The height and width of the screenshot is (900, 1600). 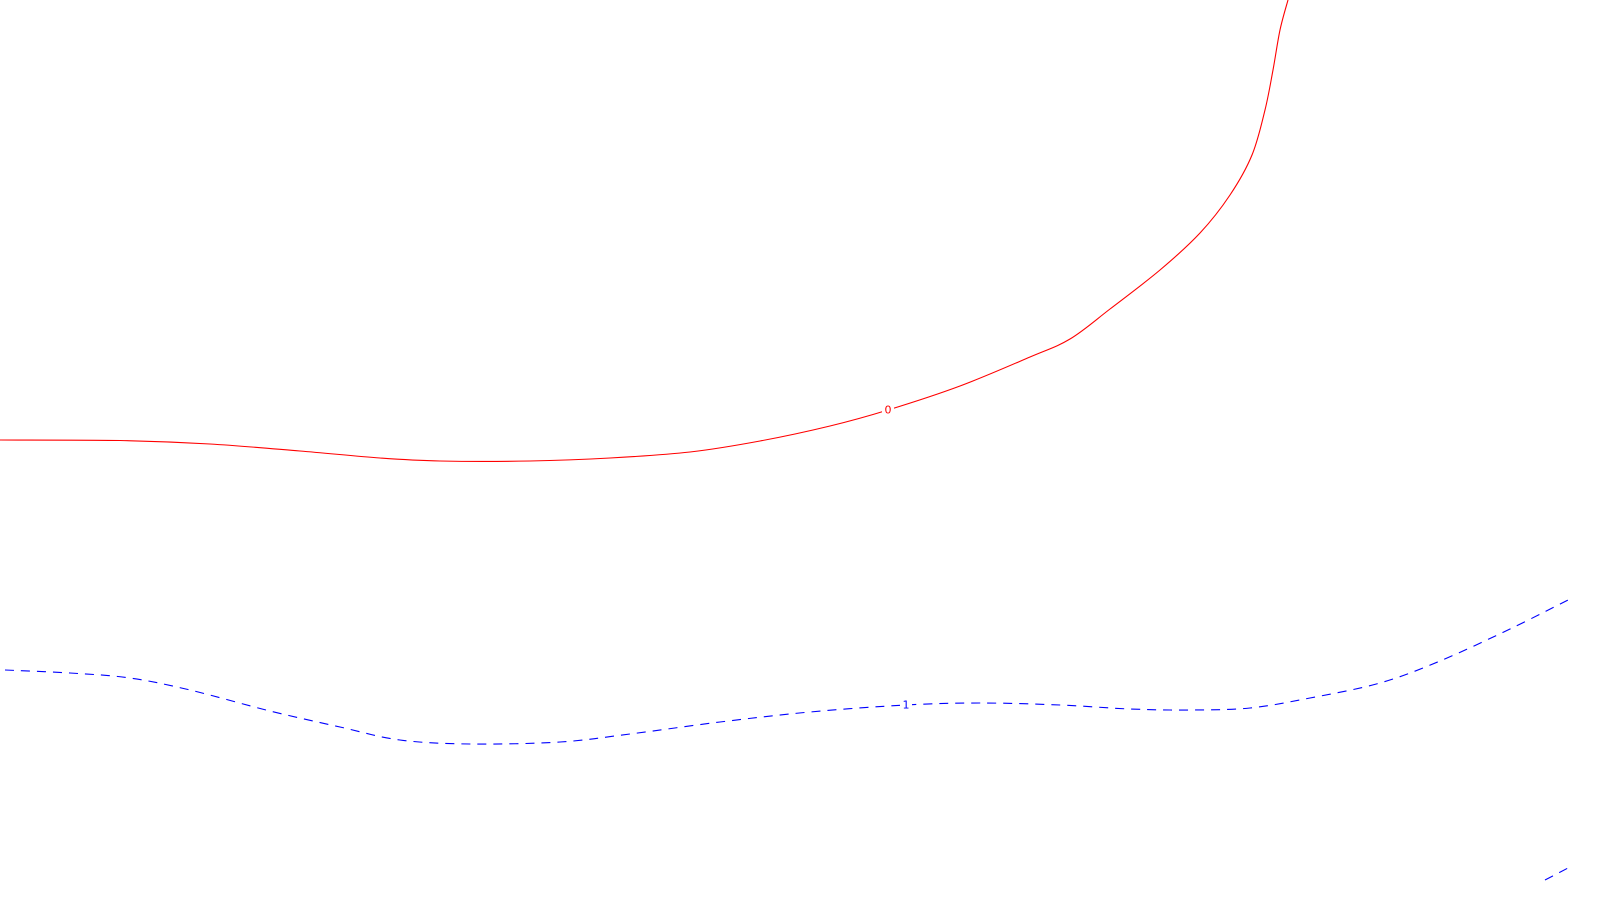 I want to click on contour-label-0: 0, so click(x=888, y=410).